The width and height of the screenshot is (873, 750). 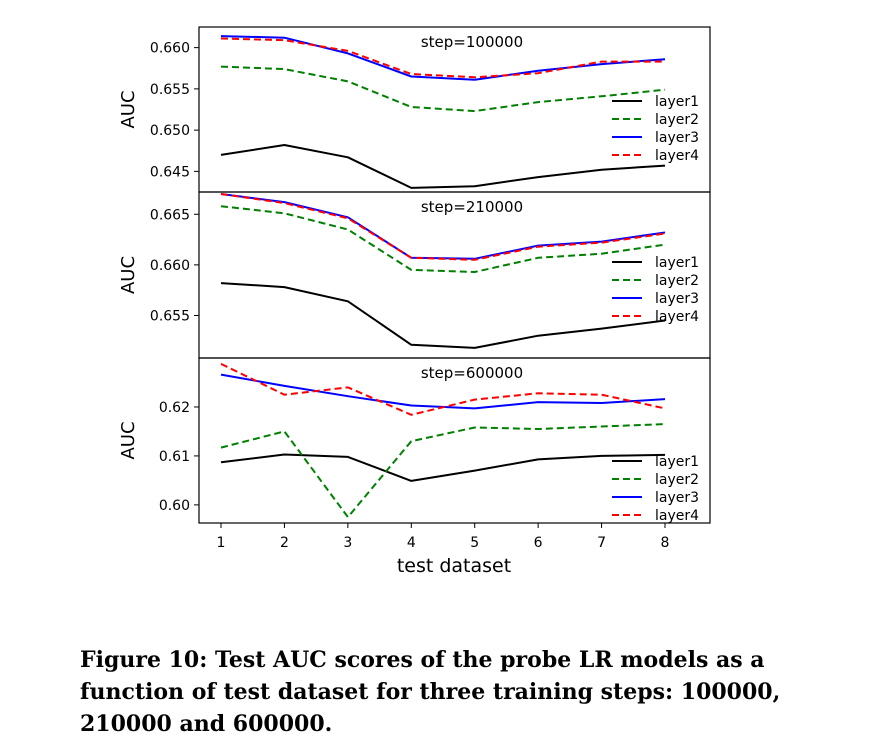 I want to click on y-tick-label: 0.650, so click(x=170, y=131).